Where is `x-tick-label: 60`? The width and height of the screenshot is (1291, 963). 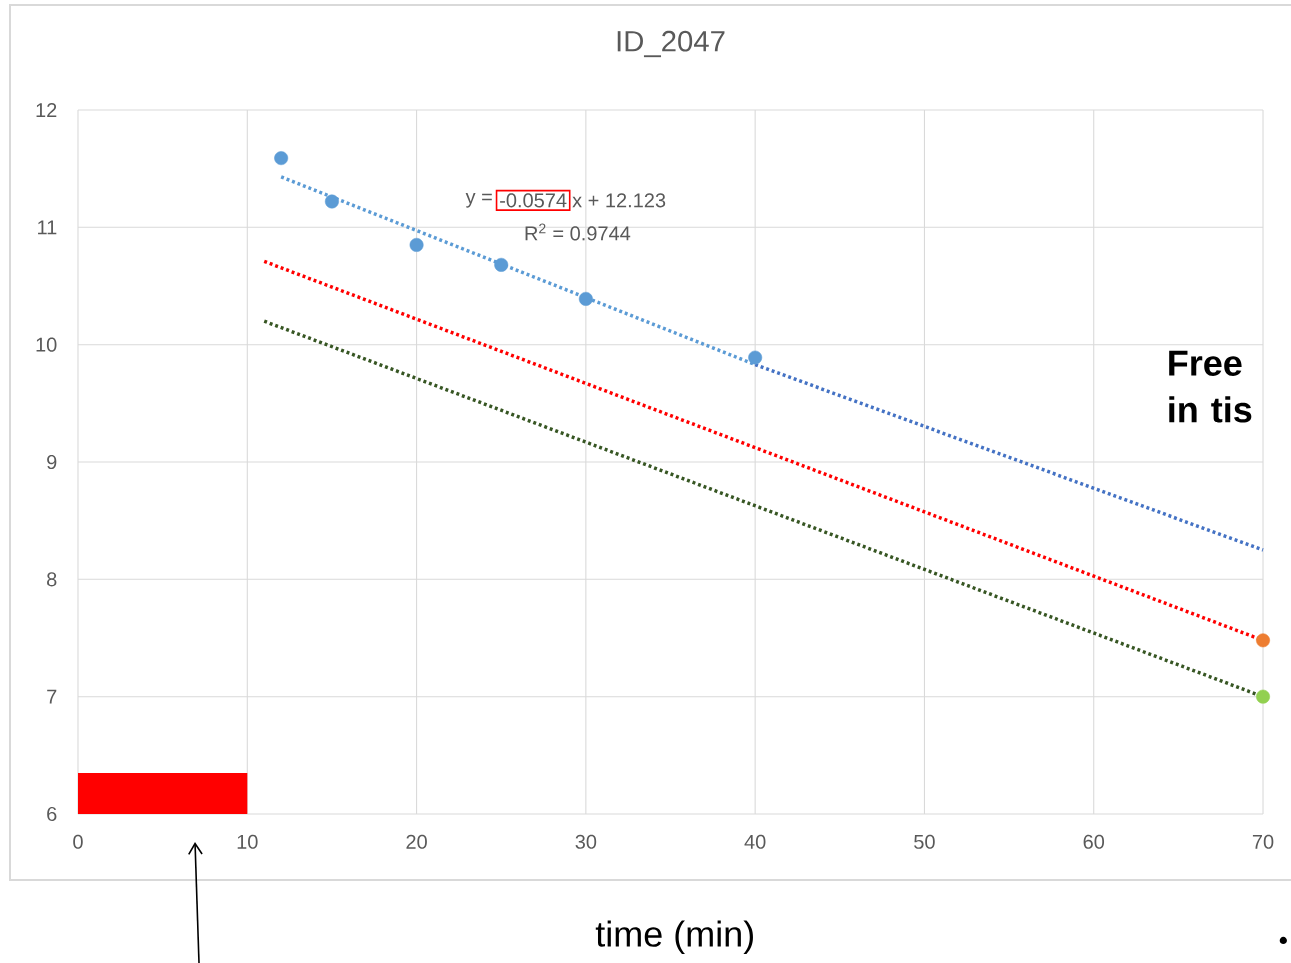 x-tick-label: 60 is located at coordinates (1094, 841).